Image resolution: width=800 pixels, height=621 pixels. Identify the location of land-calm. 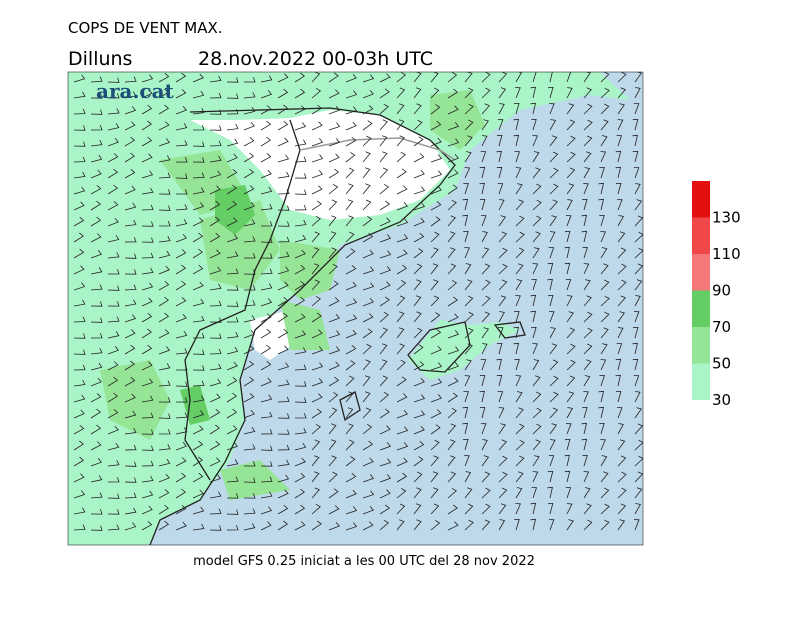
(320, 165).